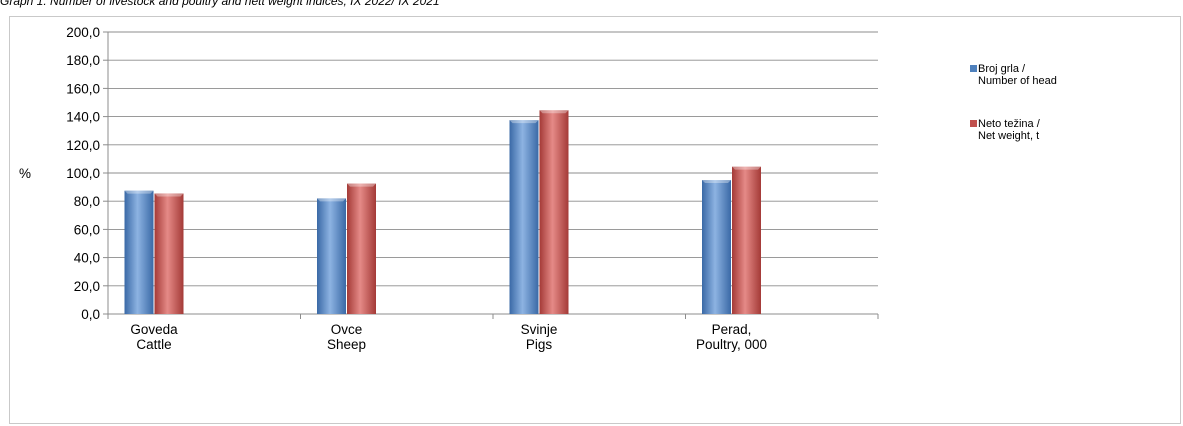 Image resolution: width=1183 pixels, height=426 pixels. Describe the element at coordinates (87, 229) in the screenshot. I see `y-tick-label: 60,0` at that location.